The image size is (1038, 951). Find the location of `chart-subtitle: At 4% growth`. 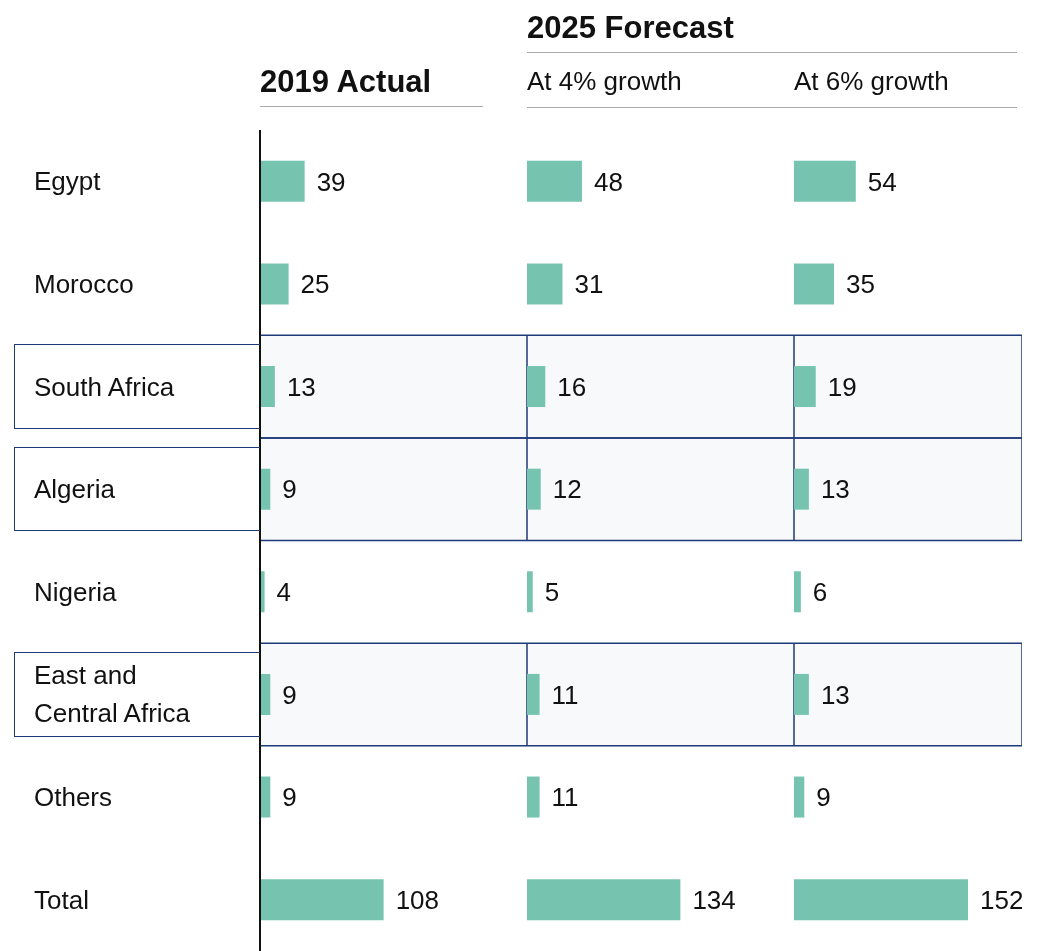

chart-subtitle: At 4% growth is located at coordinates (660, 87).